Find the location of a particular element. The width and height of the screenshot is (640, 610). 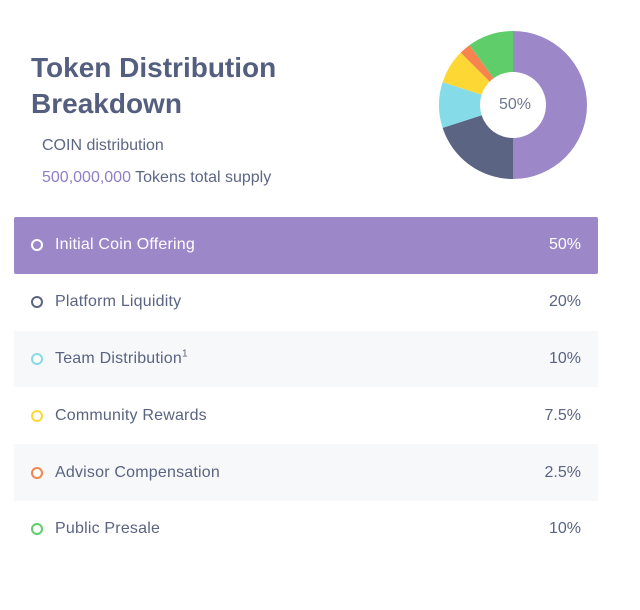

row-label: Initial Coin Offering is located at coordinates (302, 245).